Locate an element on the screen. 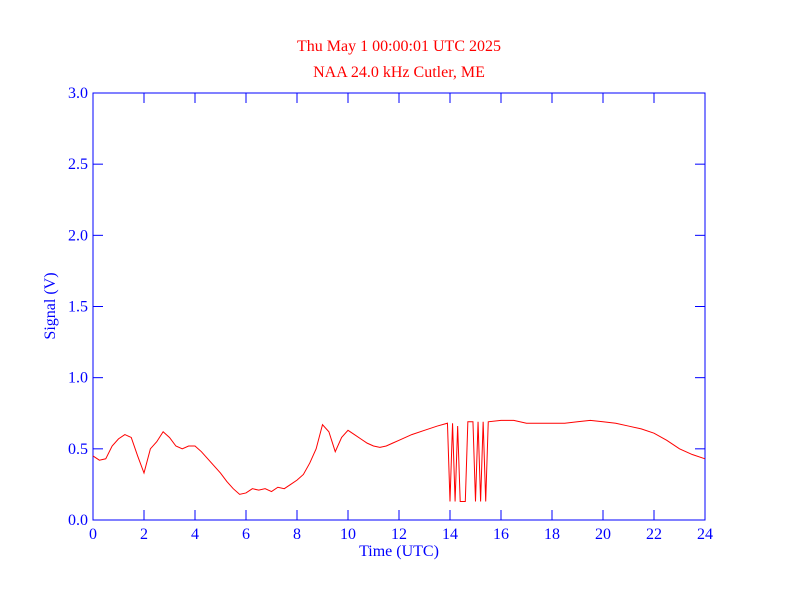 The height and width of the screenshot is (612, 792). y-tick-label: 0.0 is located at coordinates (78, 520).